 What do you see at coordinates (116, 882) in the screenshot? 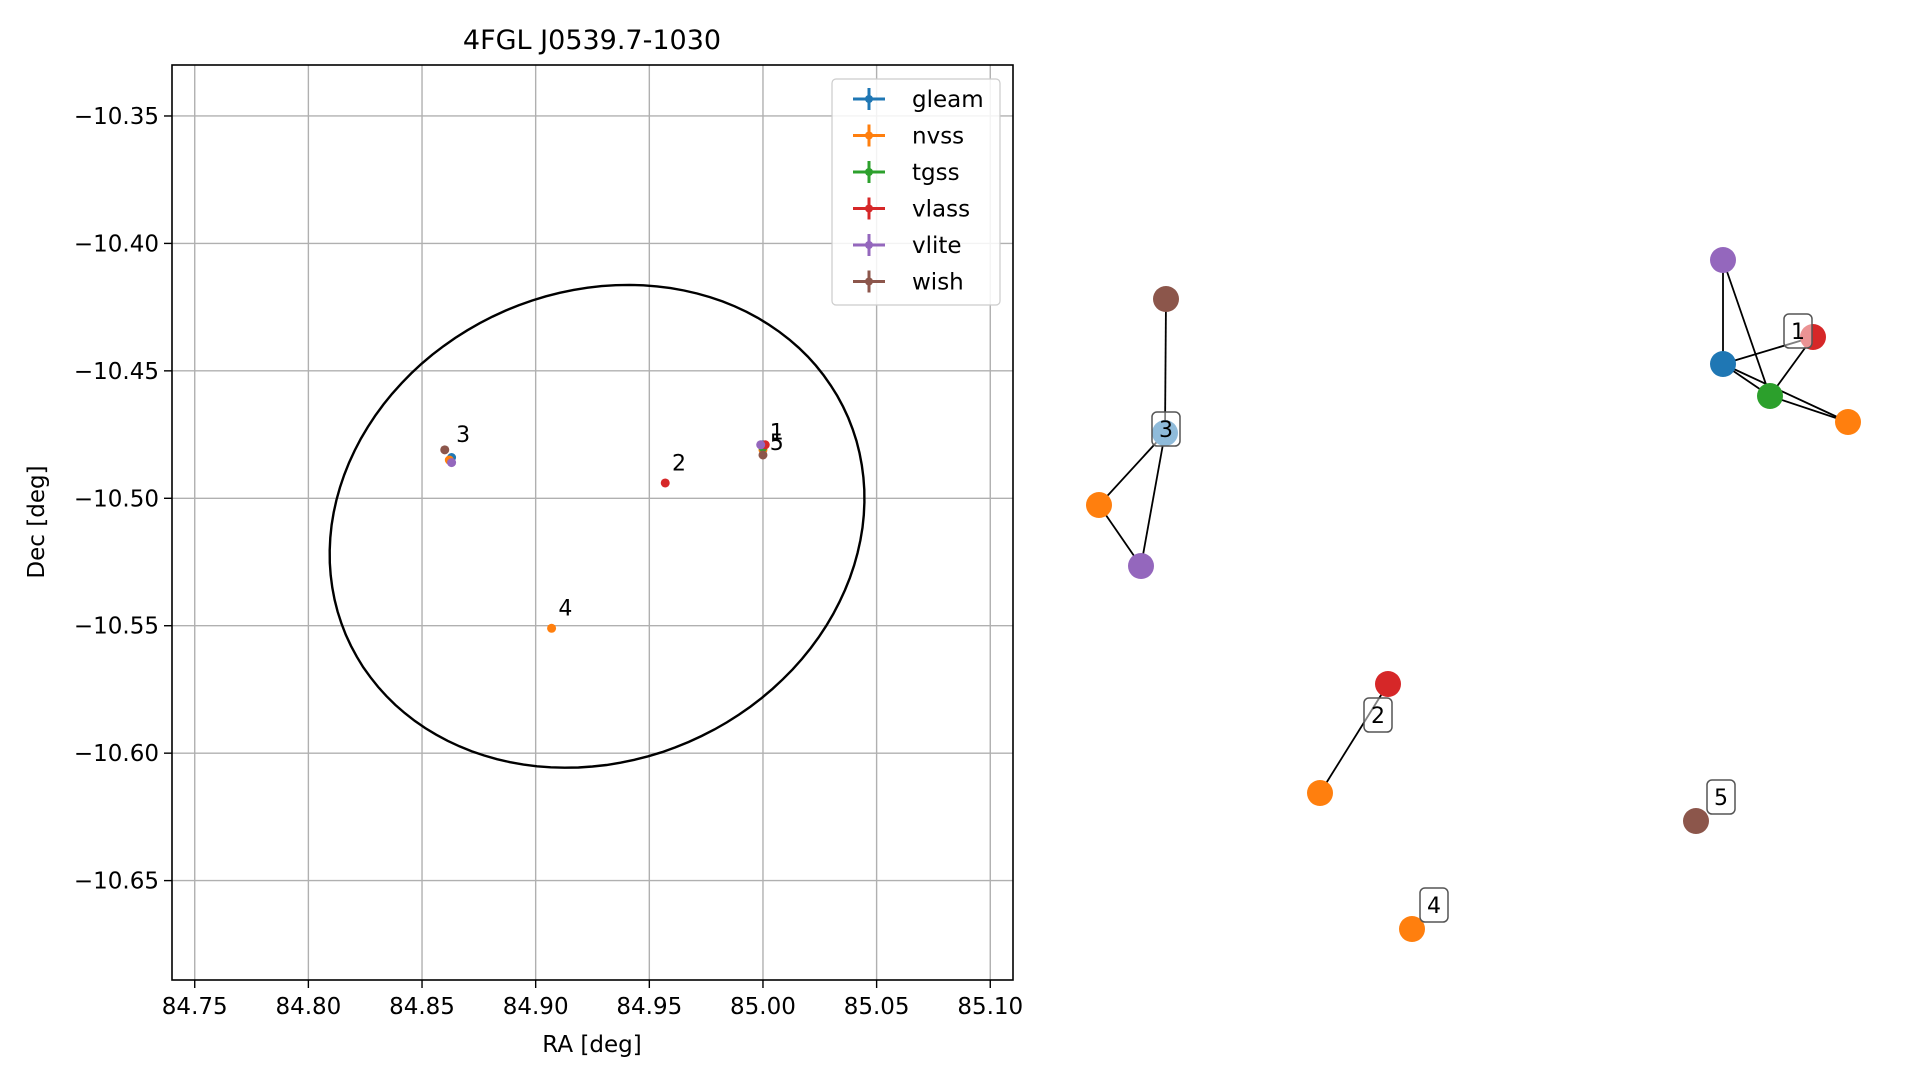
I see `y-tick-label: −10.65` at bounding box center [116, 882].